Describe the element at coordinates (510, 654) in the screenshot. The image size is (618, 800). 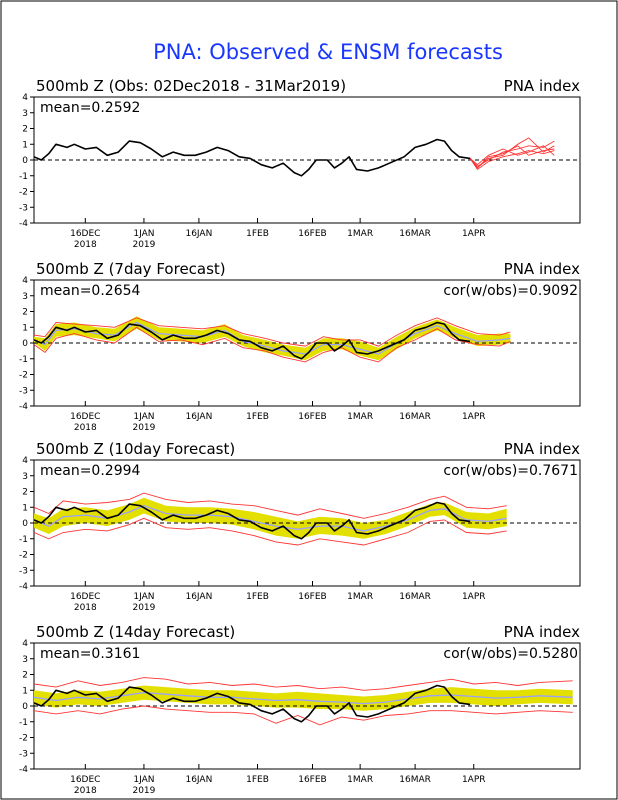
I see `correlation-annotation: cor(w/obs)=0.5280` at that location.